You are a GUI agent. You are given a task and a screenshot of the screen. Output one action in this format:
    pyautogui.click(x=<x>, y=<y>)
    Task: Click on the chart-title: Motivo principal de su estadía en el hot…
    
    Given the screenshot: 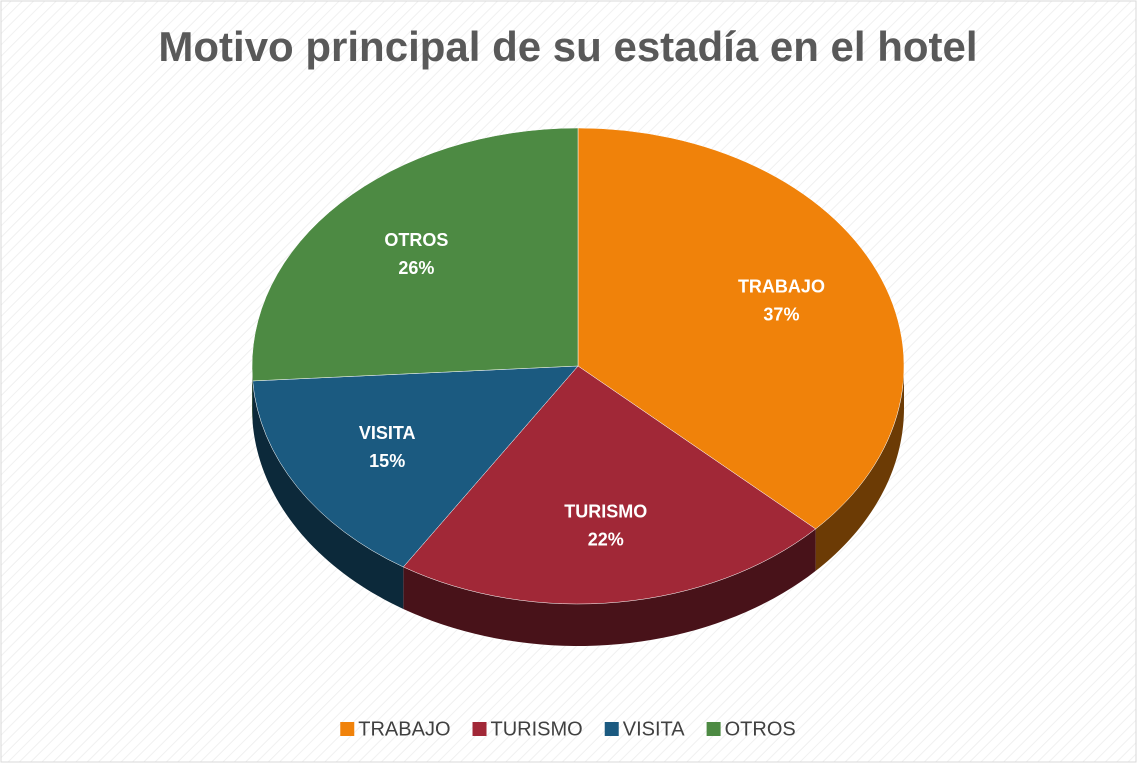 What is the action you would take?
    pyautogui.click(x=567, y=46)
    